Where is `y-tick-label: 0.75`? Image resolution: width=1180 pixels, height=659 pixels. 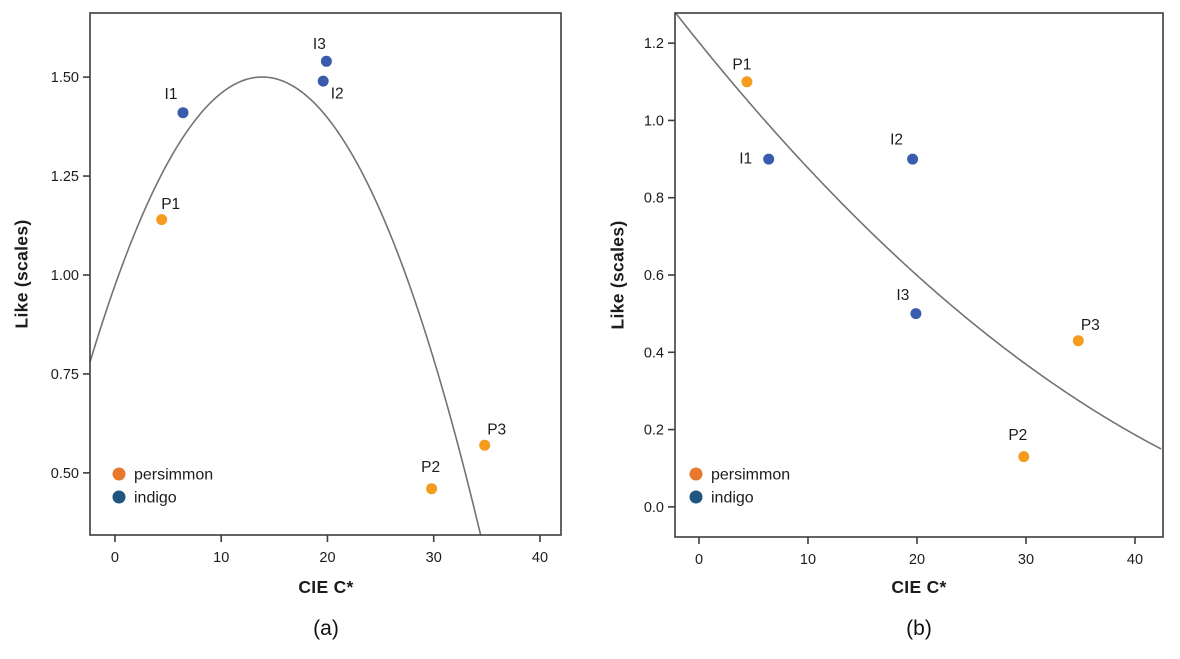
y-tick-label: 0.75 is located at coordinates (65, 375).